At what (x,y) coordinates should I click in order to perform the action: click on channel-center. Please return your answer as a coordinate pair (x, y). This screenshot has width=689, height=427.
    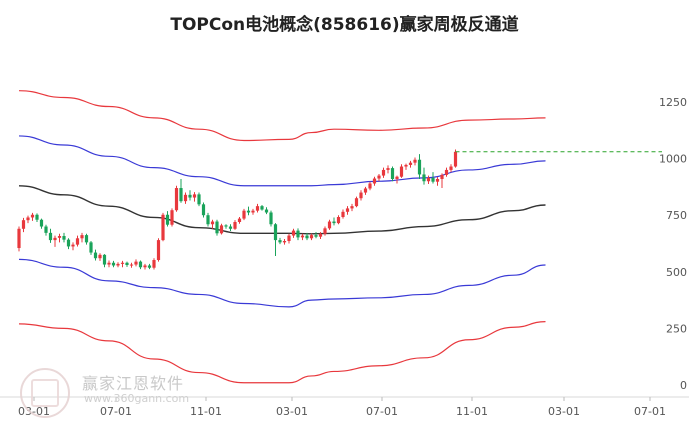
    Looking at the image, I should click on (282, 210).